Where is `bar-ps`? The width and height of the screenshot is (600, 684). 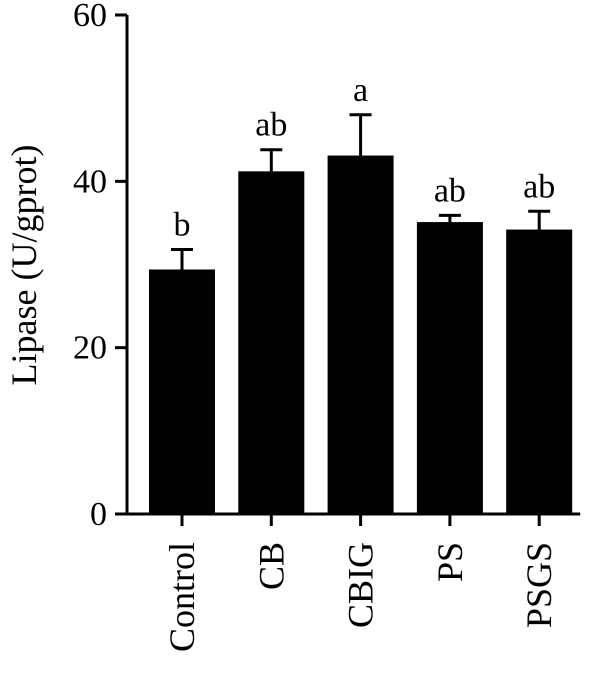 bar-ps is located at coordinates (449, 368).